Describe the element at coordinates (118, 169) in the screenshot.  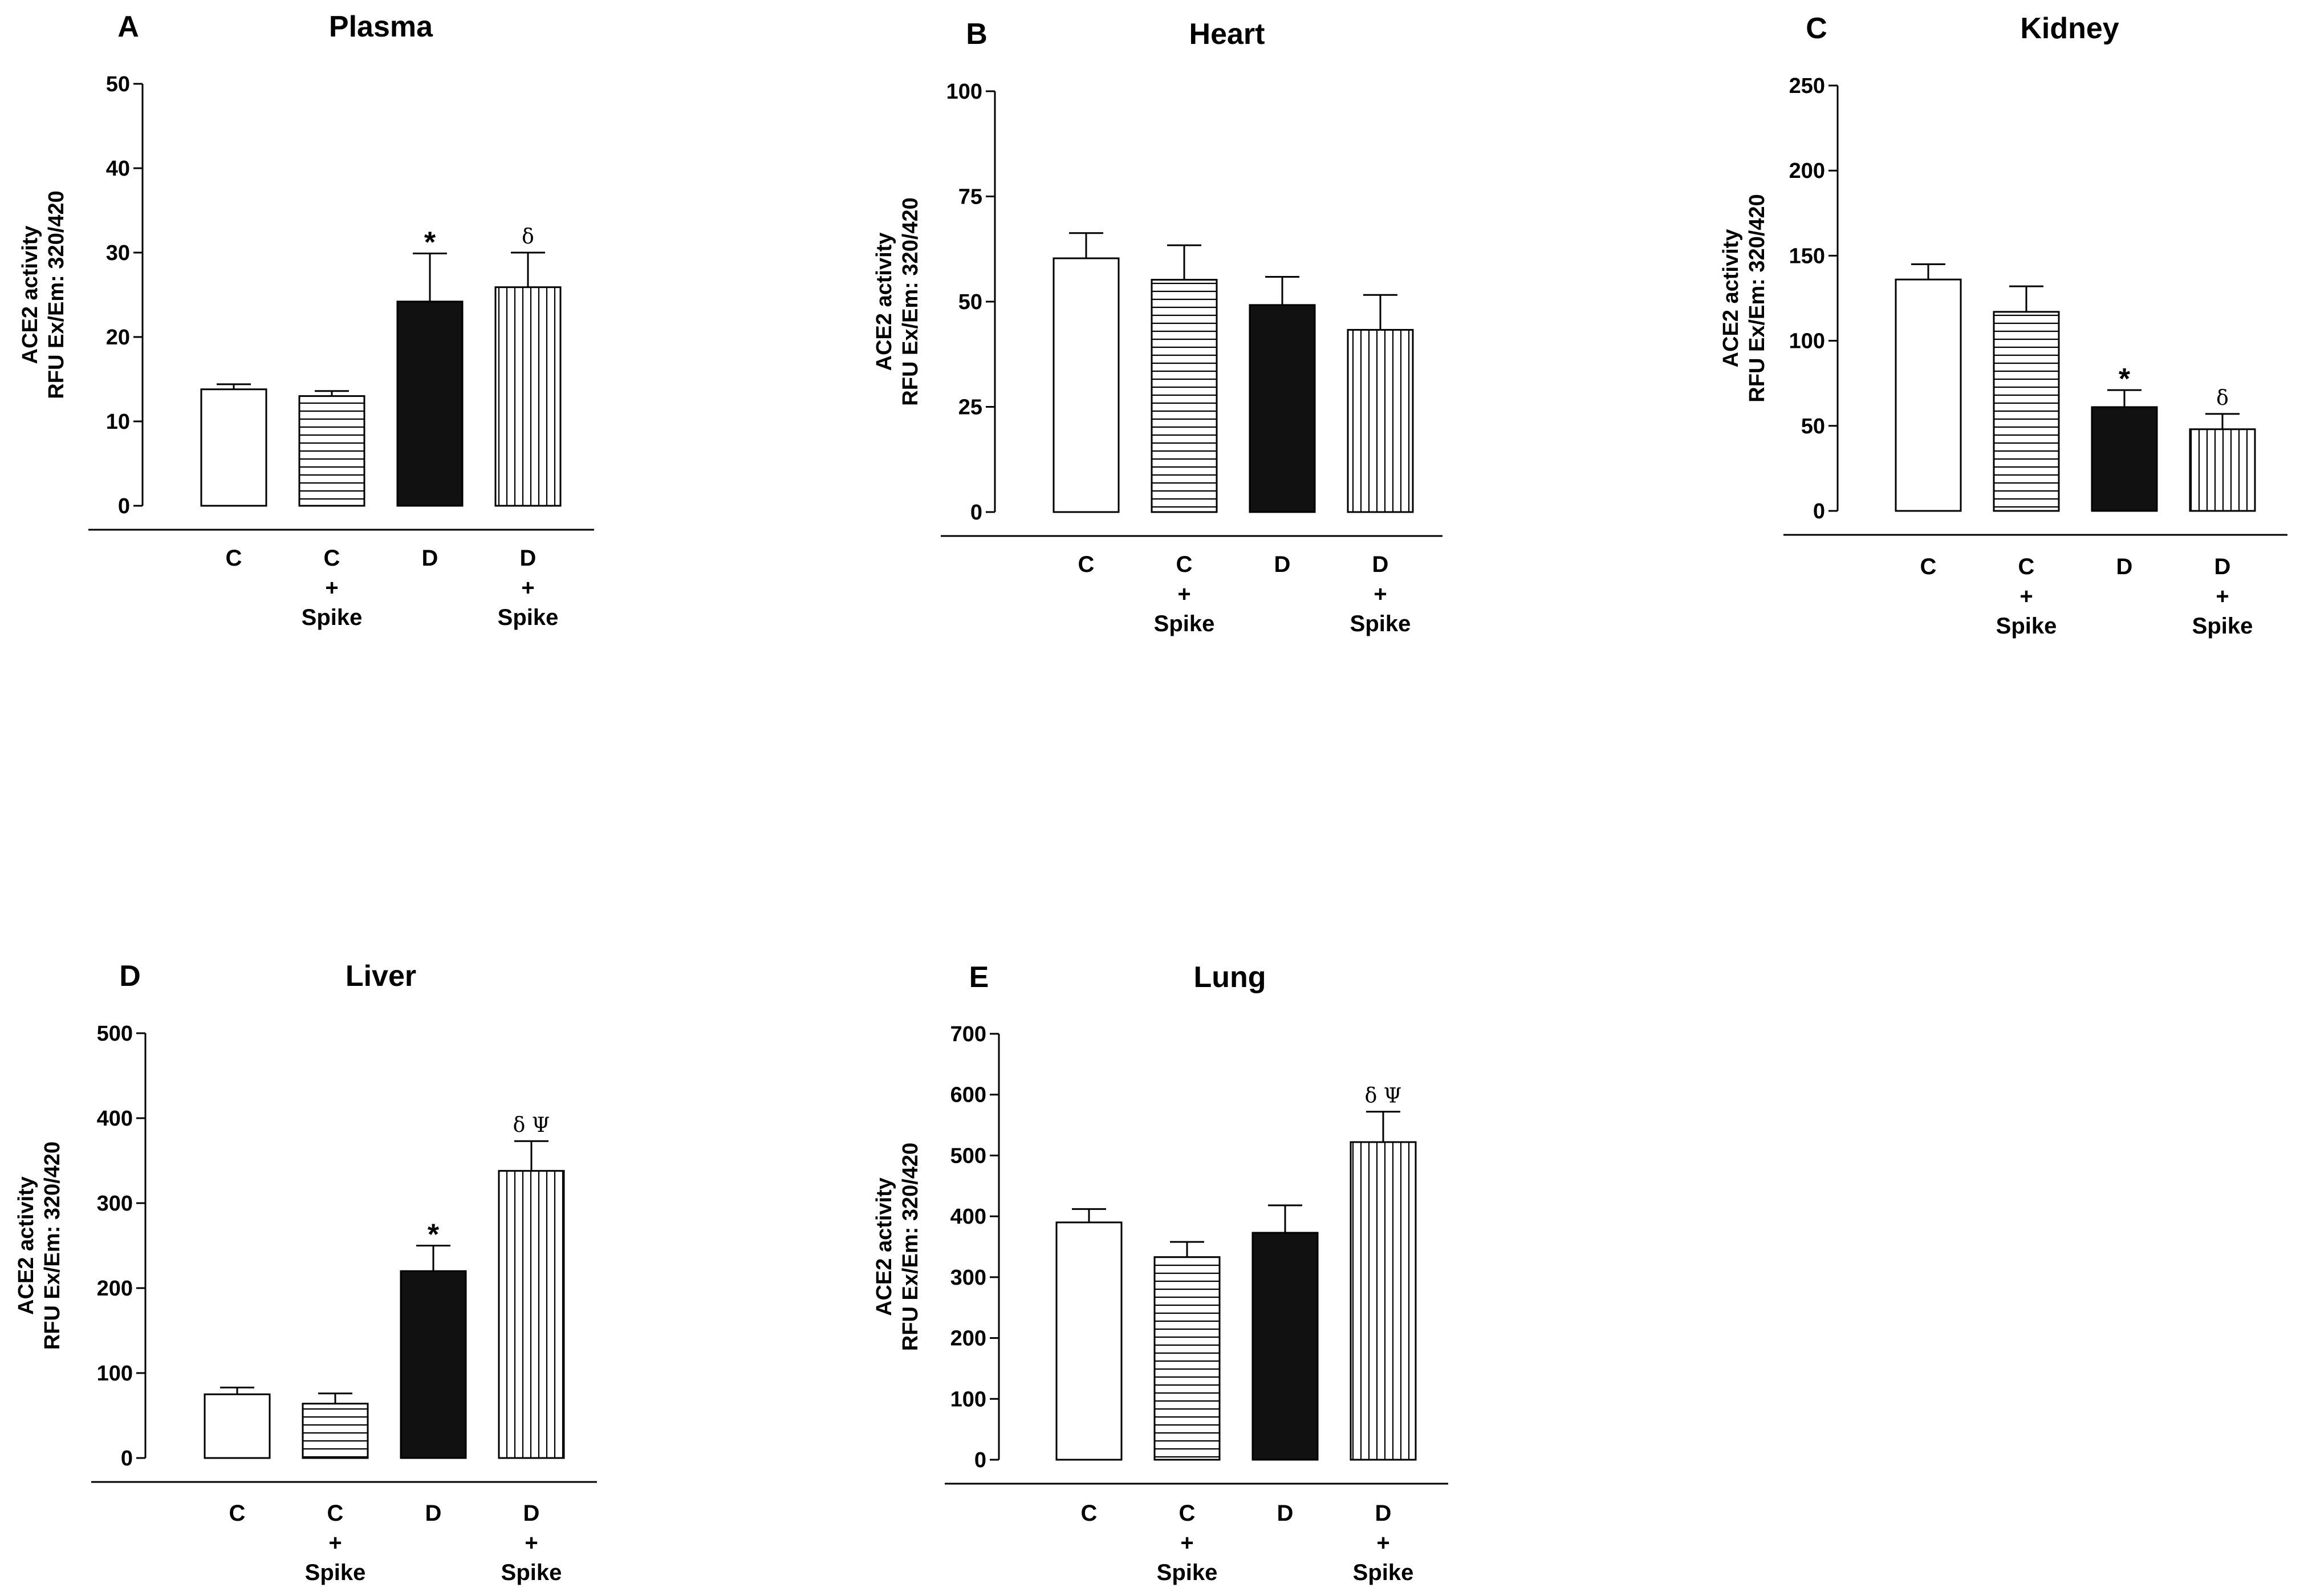
I see `y-tick-label: 40` at that location.